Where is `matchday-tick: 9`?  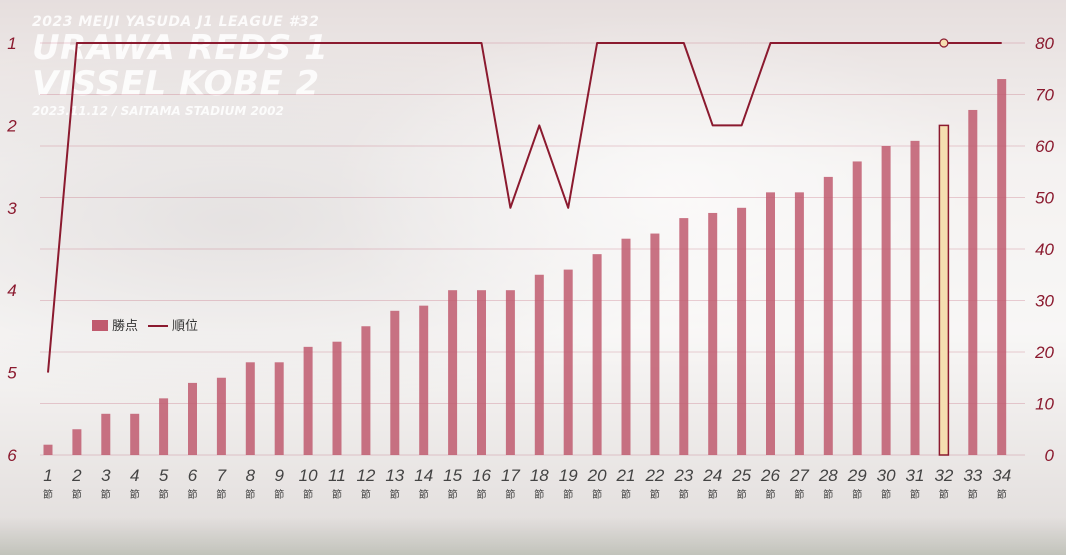 matchday-tick: 9 is located at coordinates (279, 475).